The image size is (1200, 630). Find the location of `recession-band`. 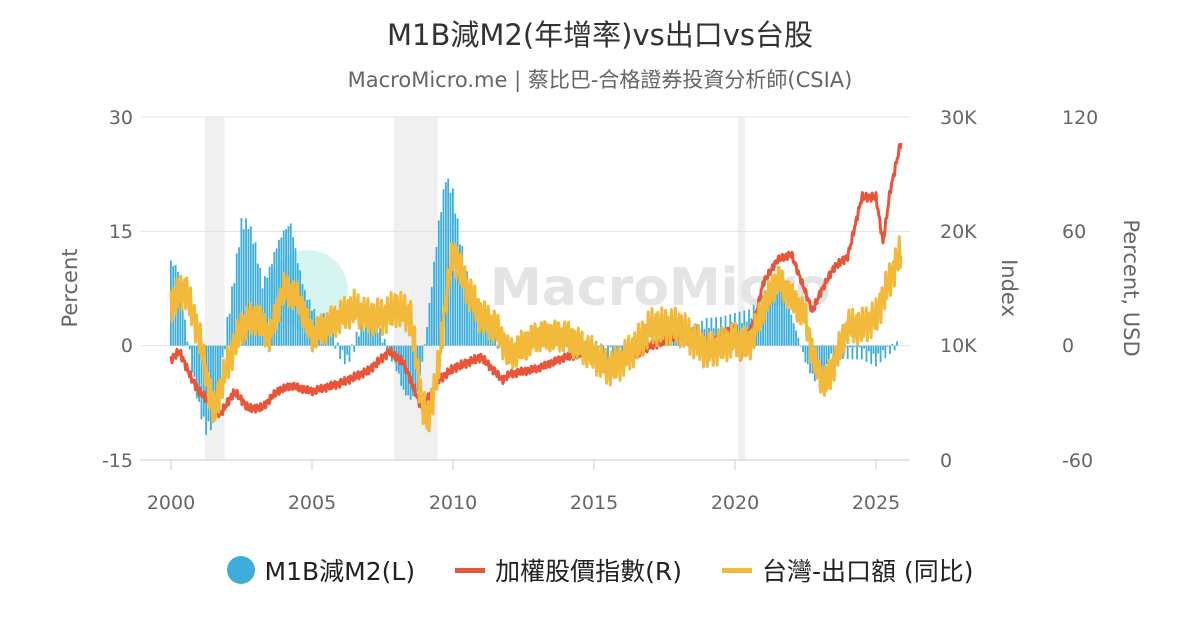

recession-band is located at coordinates (741, 288).